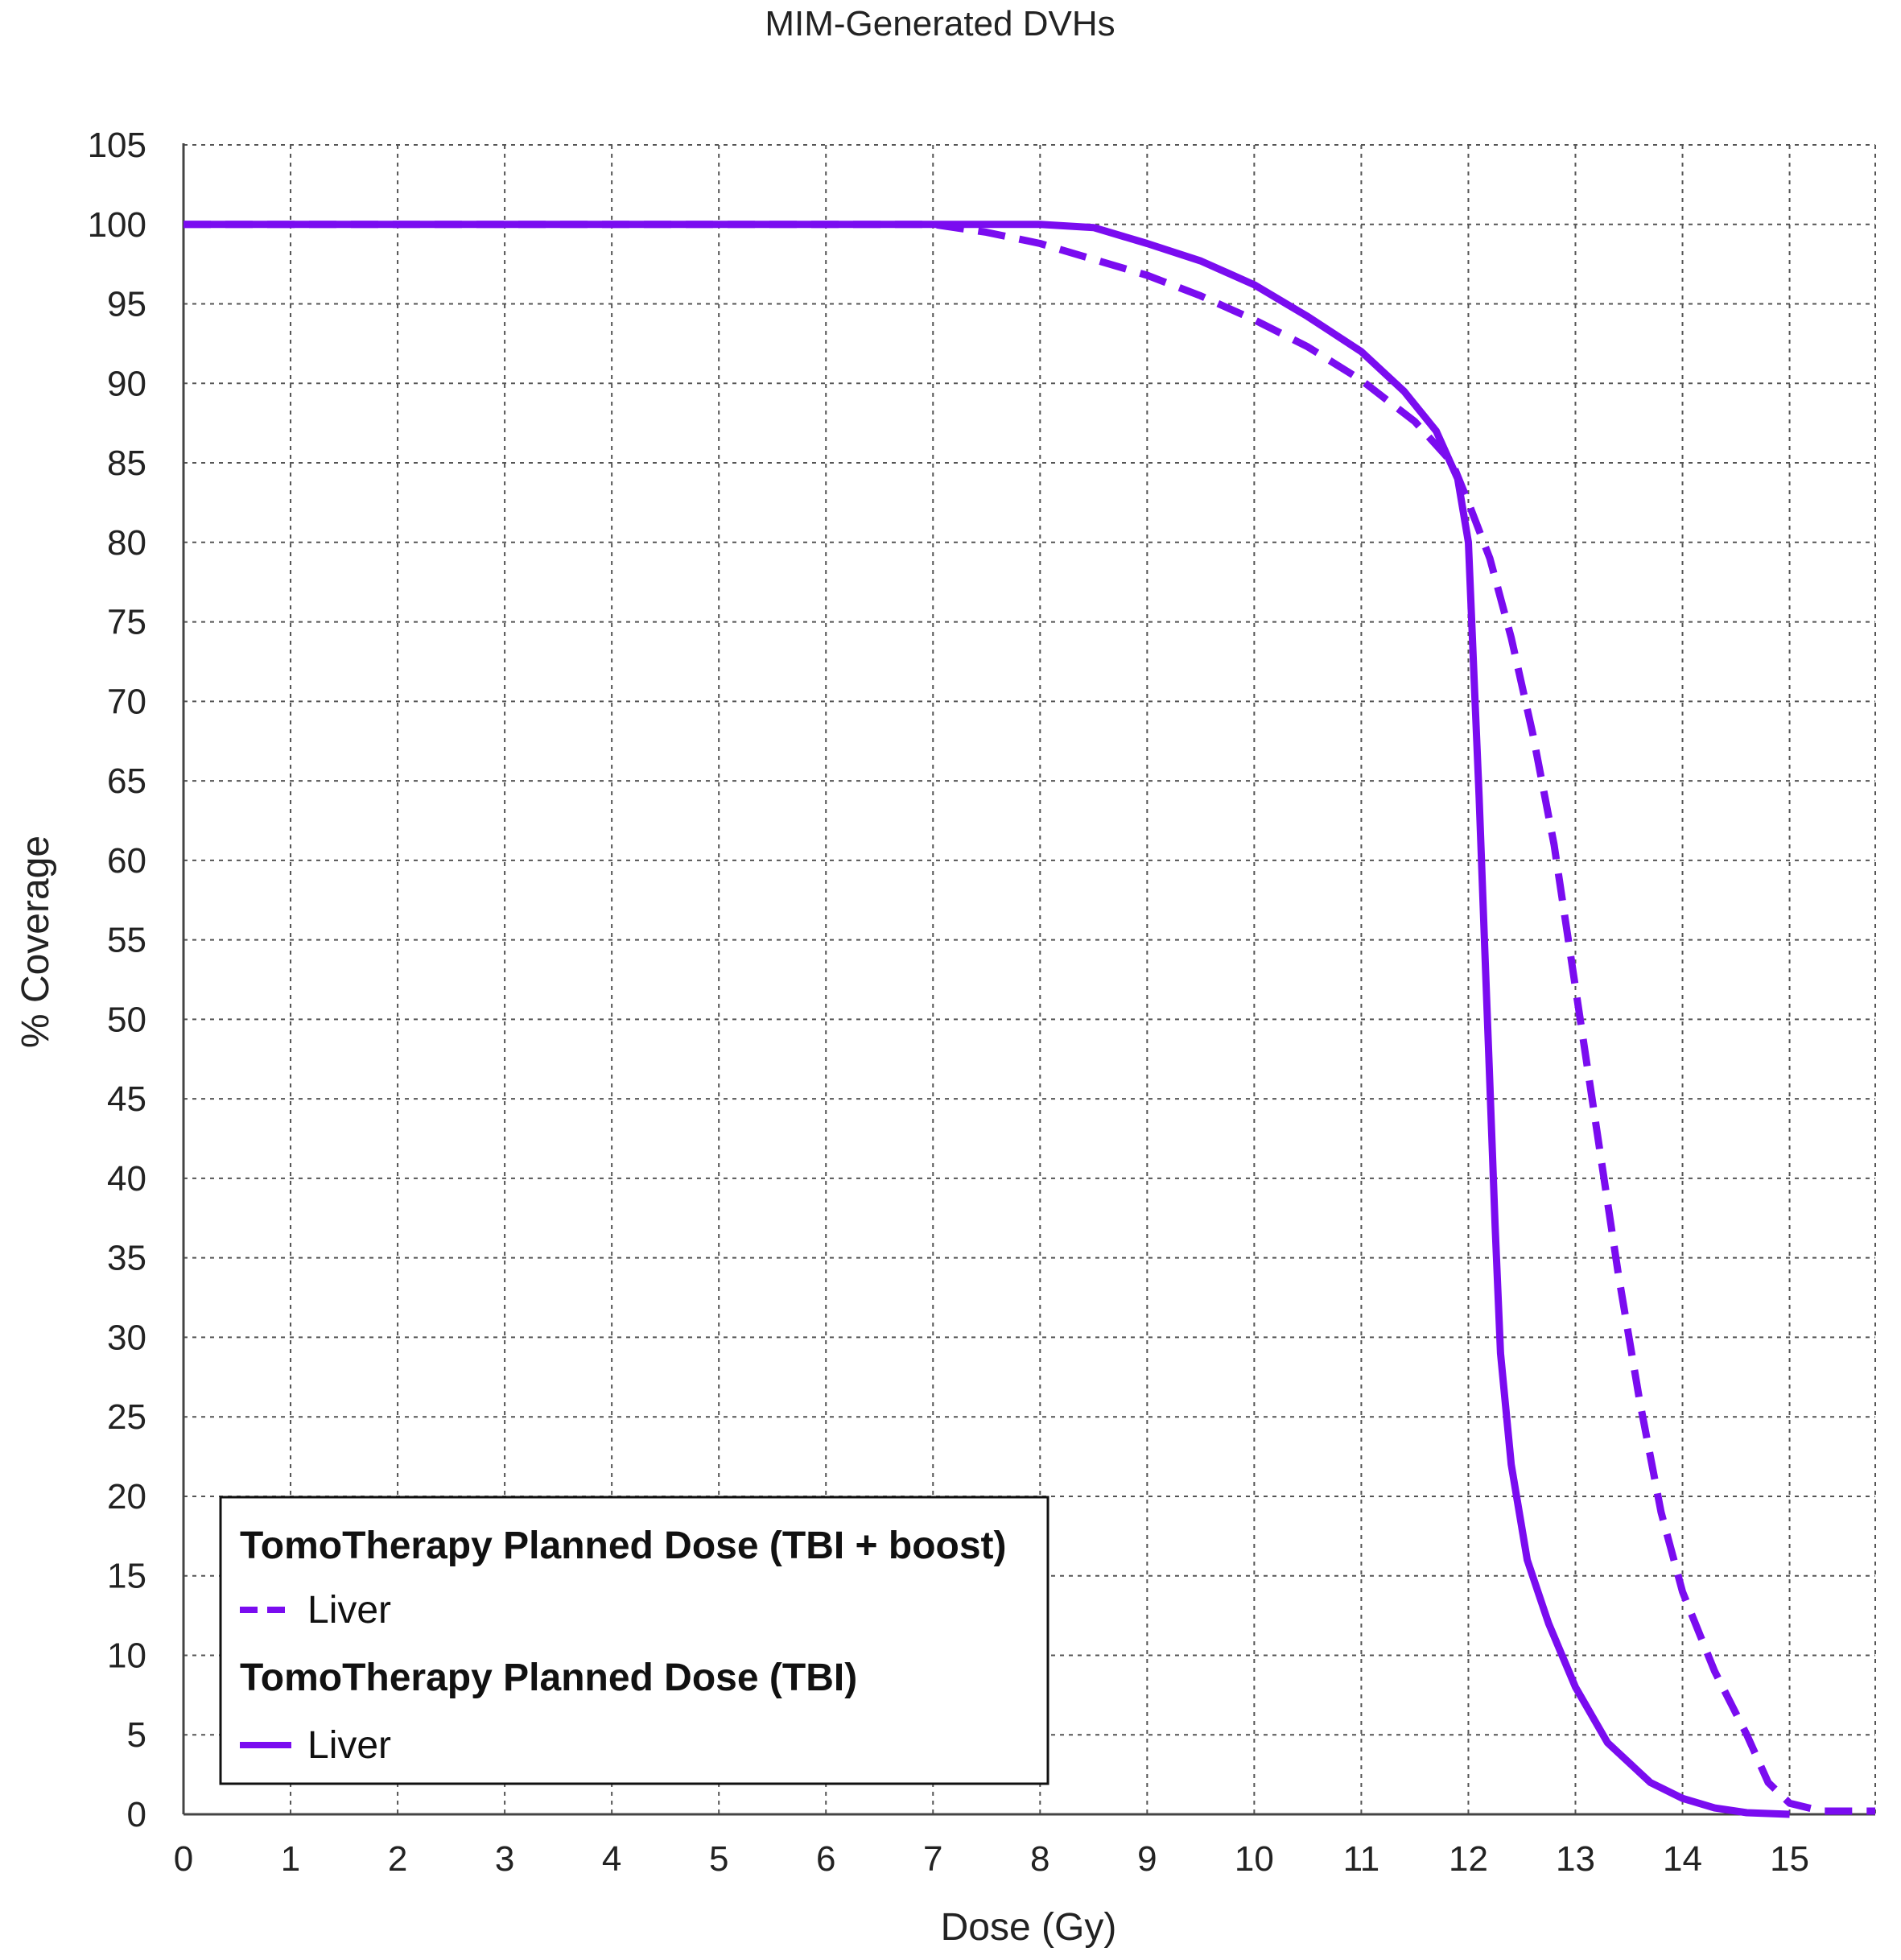  I want to click on y-tick-label: 45, so click(126, 1099).